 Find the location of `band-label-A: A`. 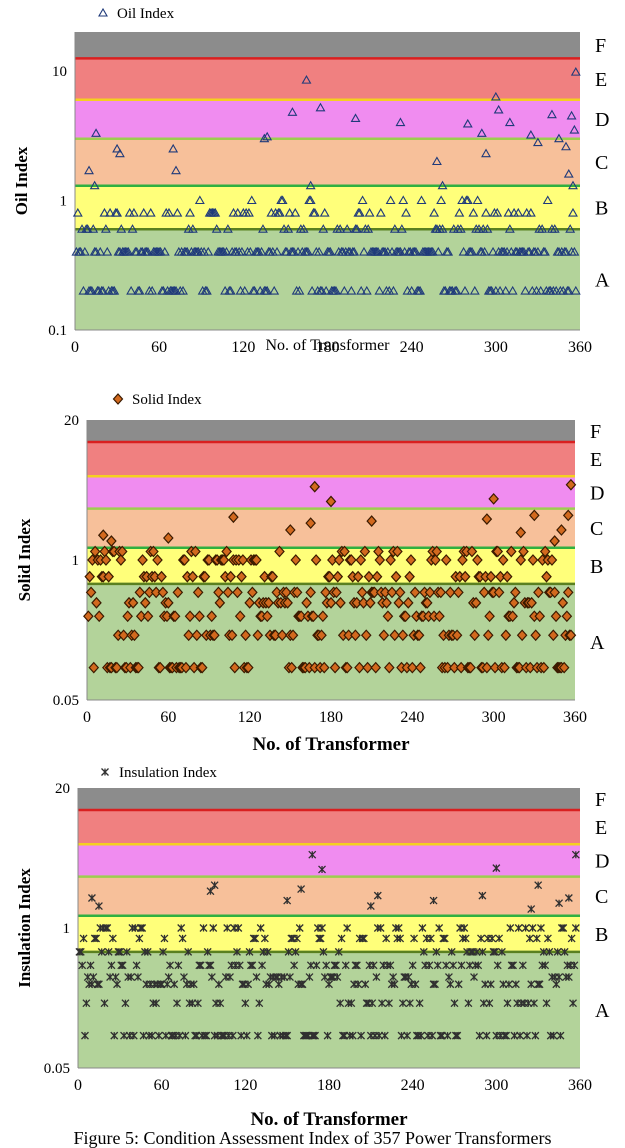

band-label-A: A is located at coordinates (602, 1011).